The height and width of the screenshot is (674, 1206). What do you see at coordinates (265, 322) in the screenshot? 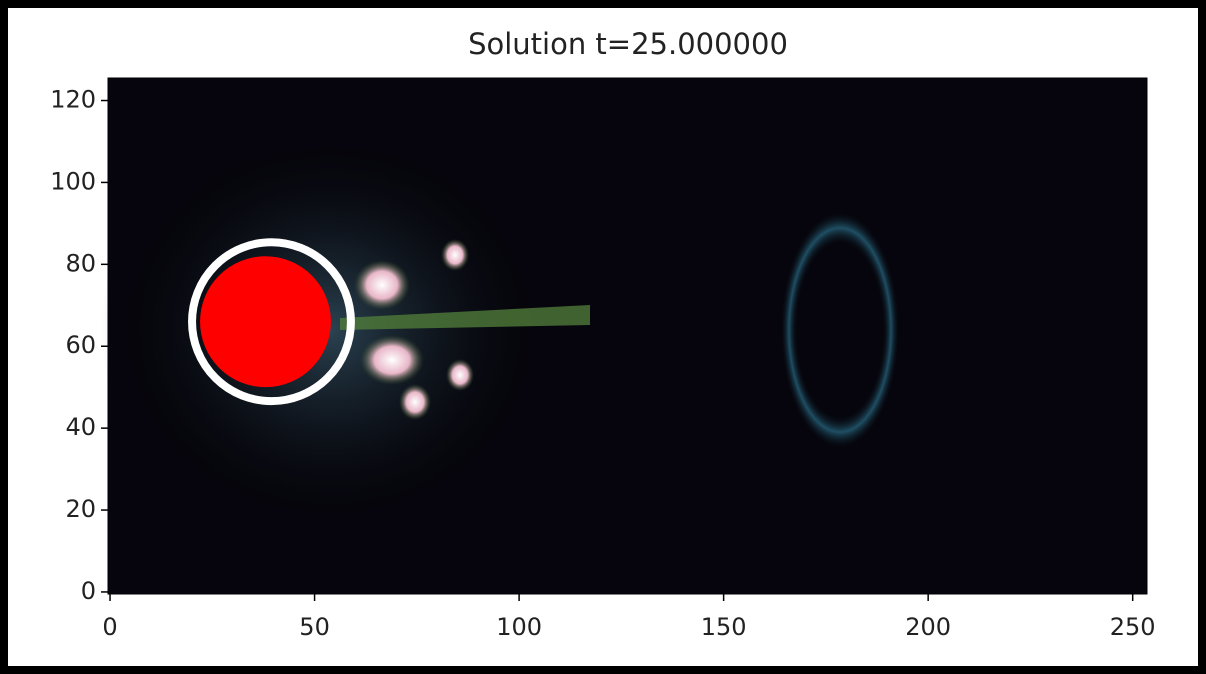
I see `obstacle` at bounding box center [265, 322].